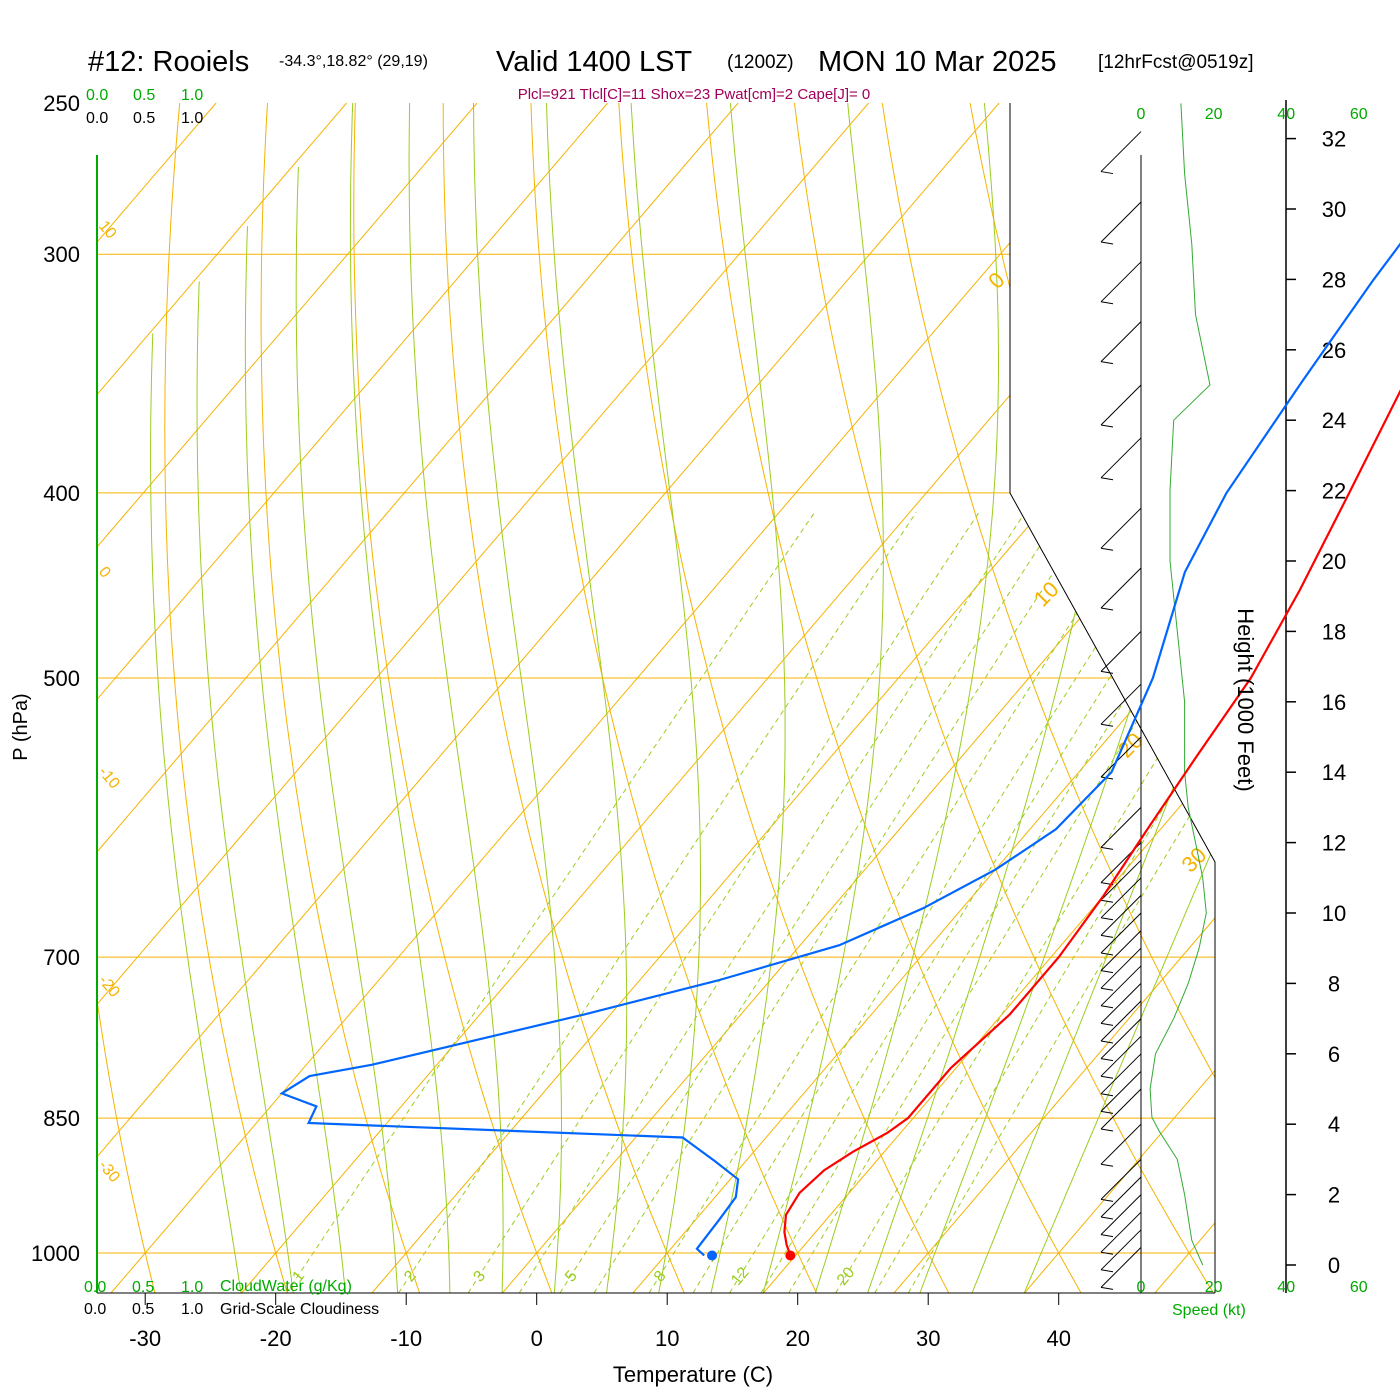  What do you see at coordinates (1214, 114) in the screenshot?
I see `speed-tick-label-top: 20` at bounding box center [1214, 114].